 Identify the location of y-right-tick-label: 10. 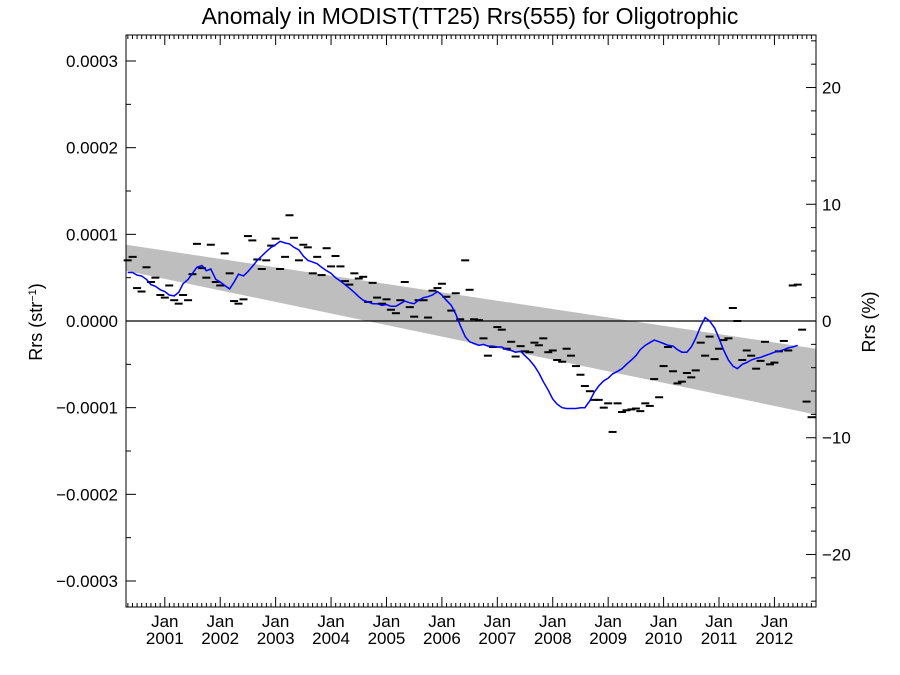
(831, 204).